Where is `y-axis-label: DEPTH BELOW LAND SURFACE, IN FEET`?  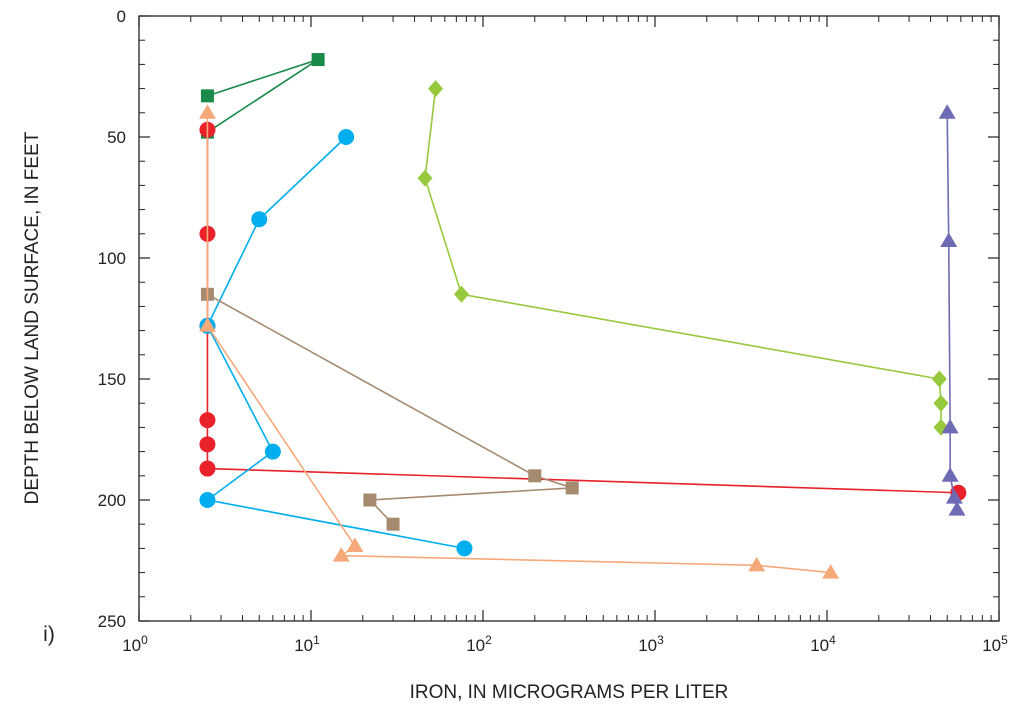
y-axis-label: DEPTH BELOW LAND SURFACE, IN FEET is located at coordinates (32, 317).